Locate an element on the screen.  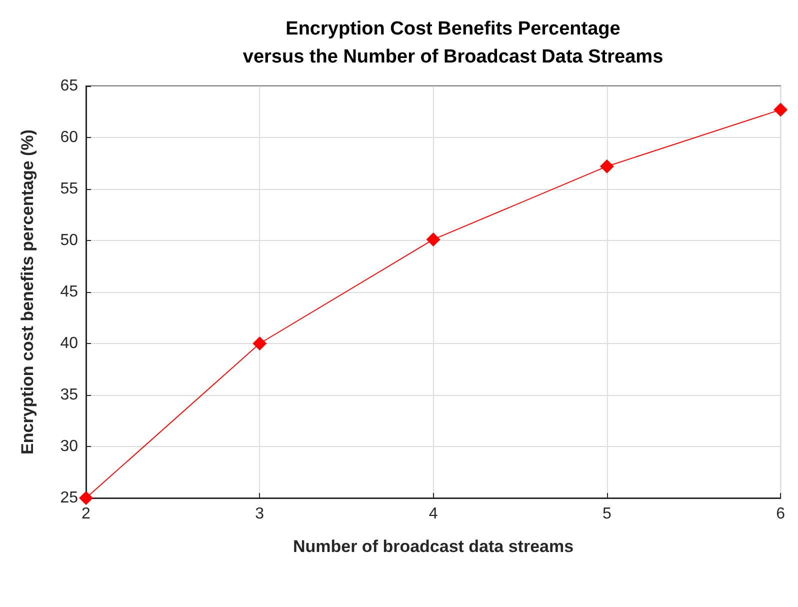
x-axis-title: Number of broadcast data streams is located at coordinates (433, 546).